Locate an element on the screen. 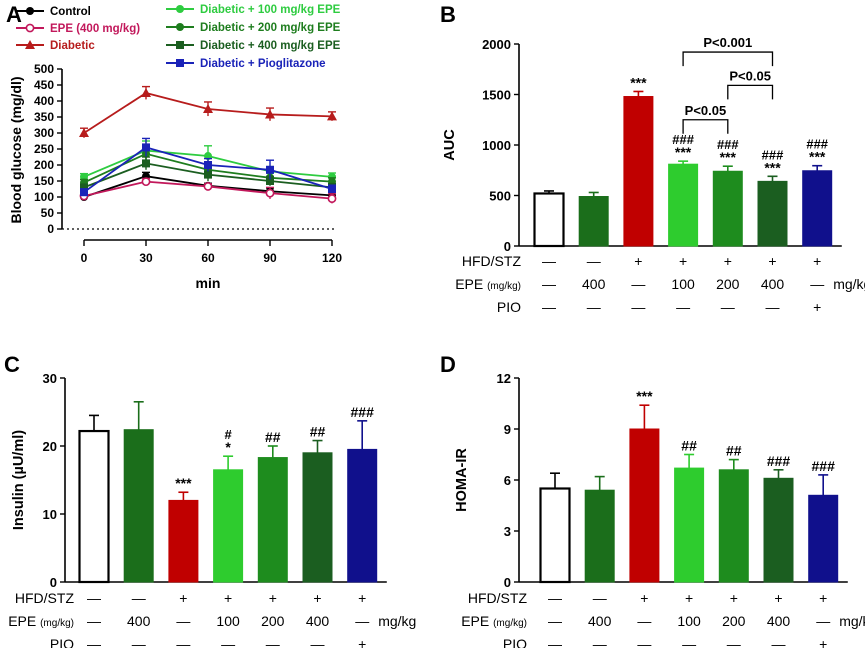 Image resolution: width=865 pixels, height=648 pixels. panel-letter: C is located at coordinates (12, 364).